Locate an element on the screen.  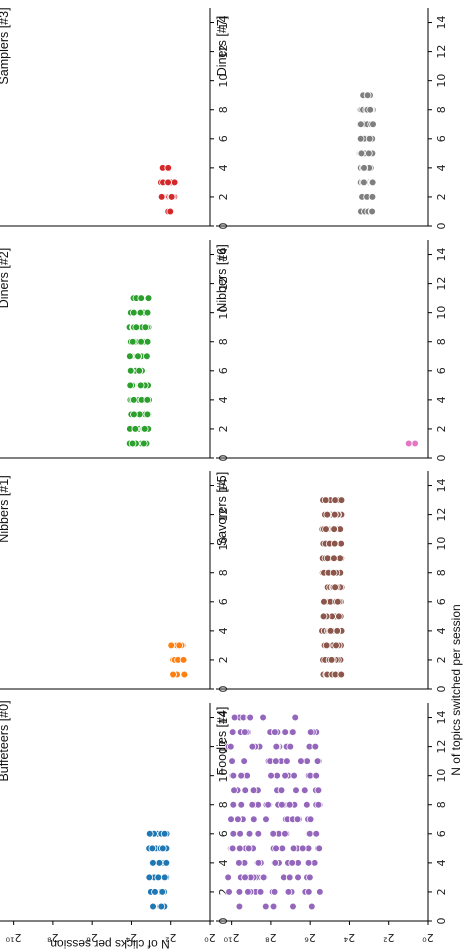
panel-title: Diners [#2] is located at coordinates (5, 278).